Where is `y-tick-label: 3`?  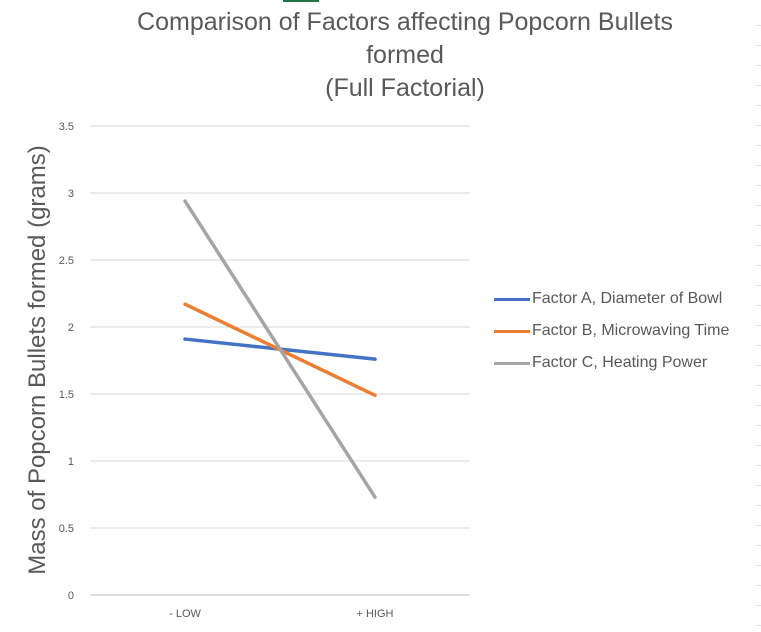 y-tick-label: 3 is located at coordinates (71, 194).